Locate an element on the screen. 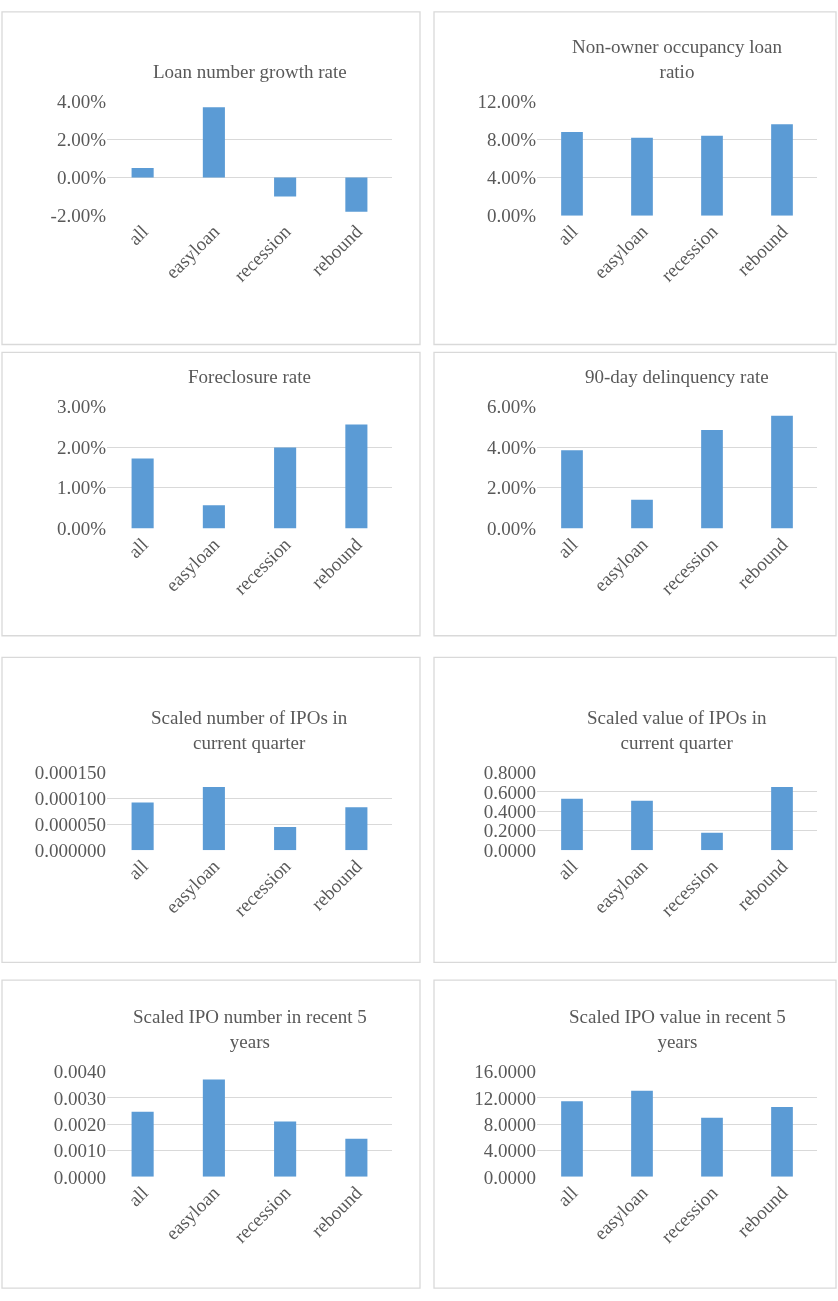 This screenshot has height=1301, width=838. chart-title: Foreclosure rate is located at coordinates (249, 376).